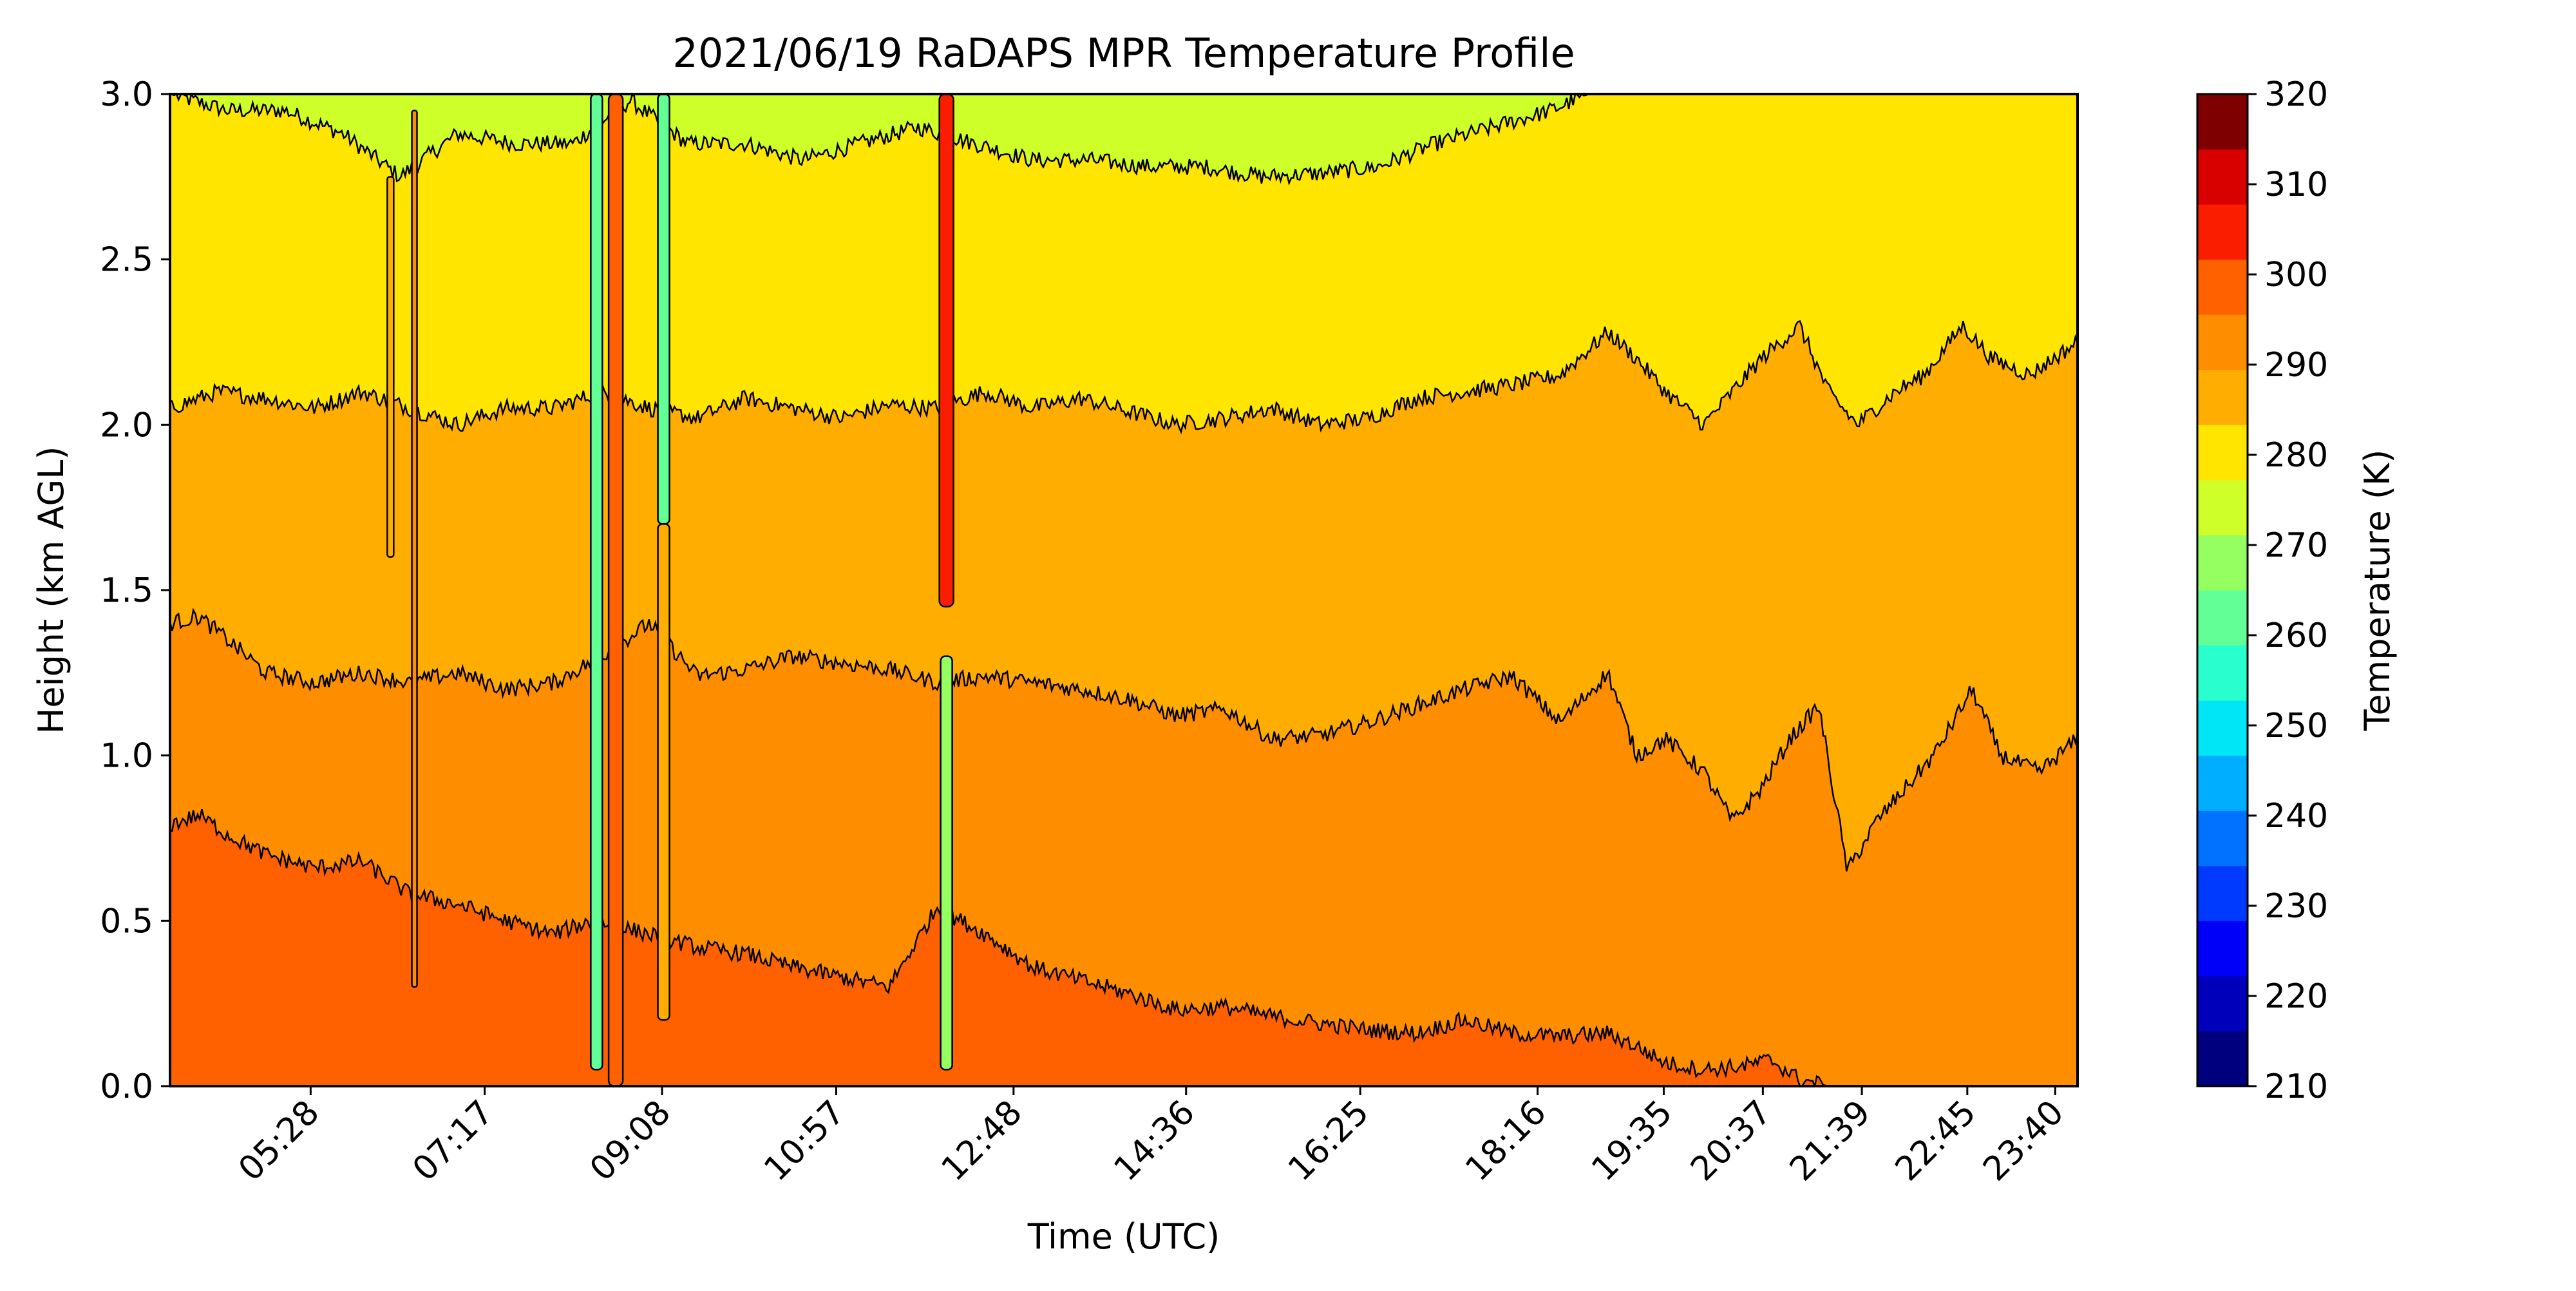  Describe the element at coordinates (127, 260) in the screenshot. I see `y-tick-label-5: 2.5` at that location.